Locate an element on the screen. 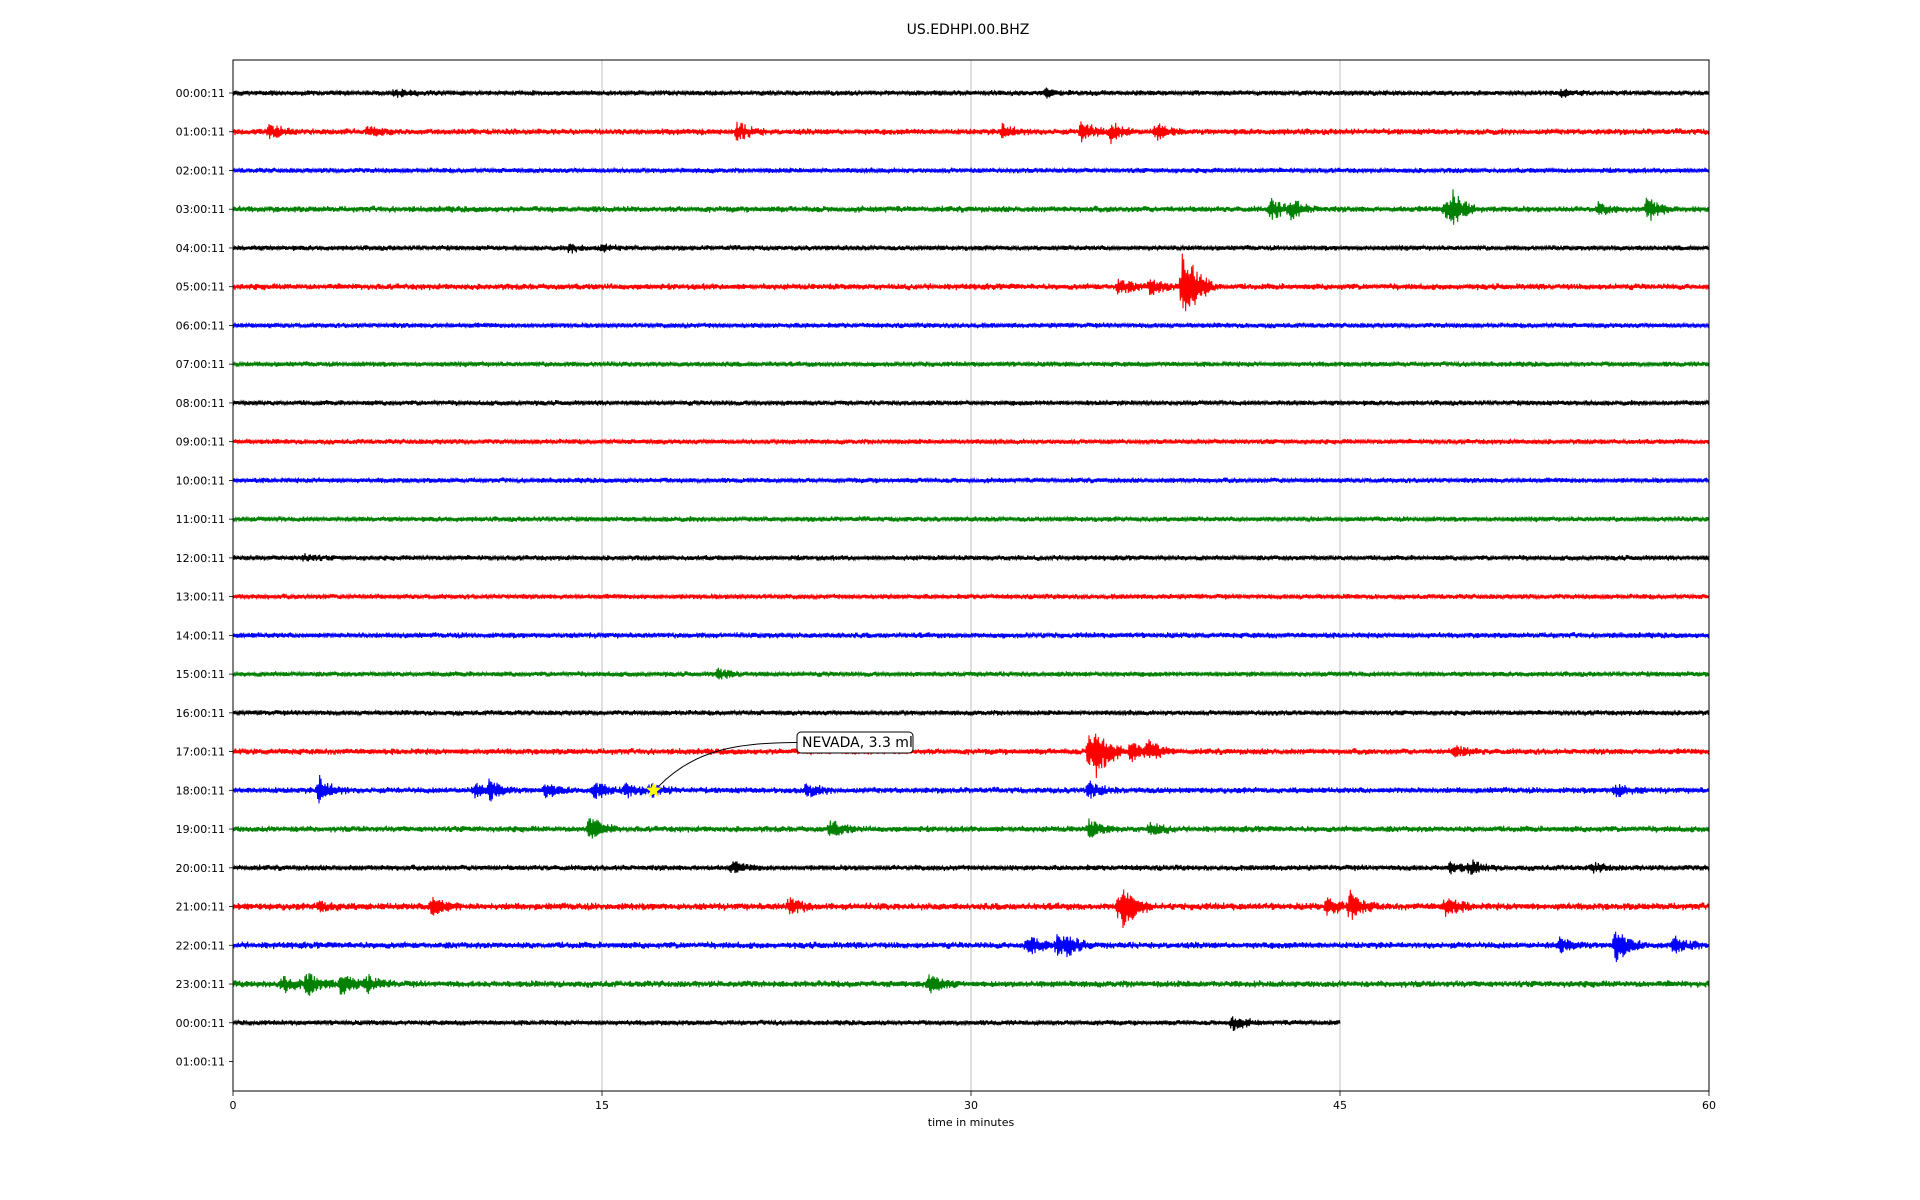  y-tick-label: 22:00:11 is located at coordinates (200, 945).